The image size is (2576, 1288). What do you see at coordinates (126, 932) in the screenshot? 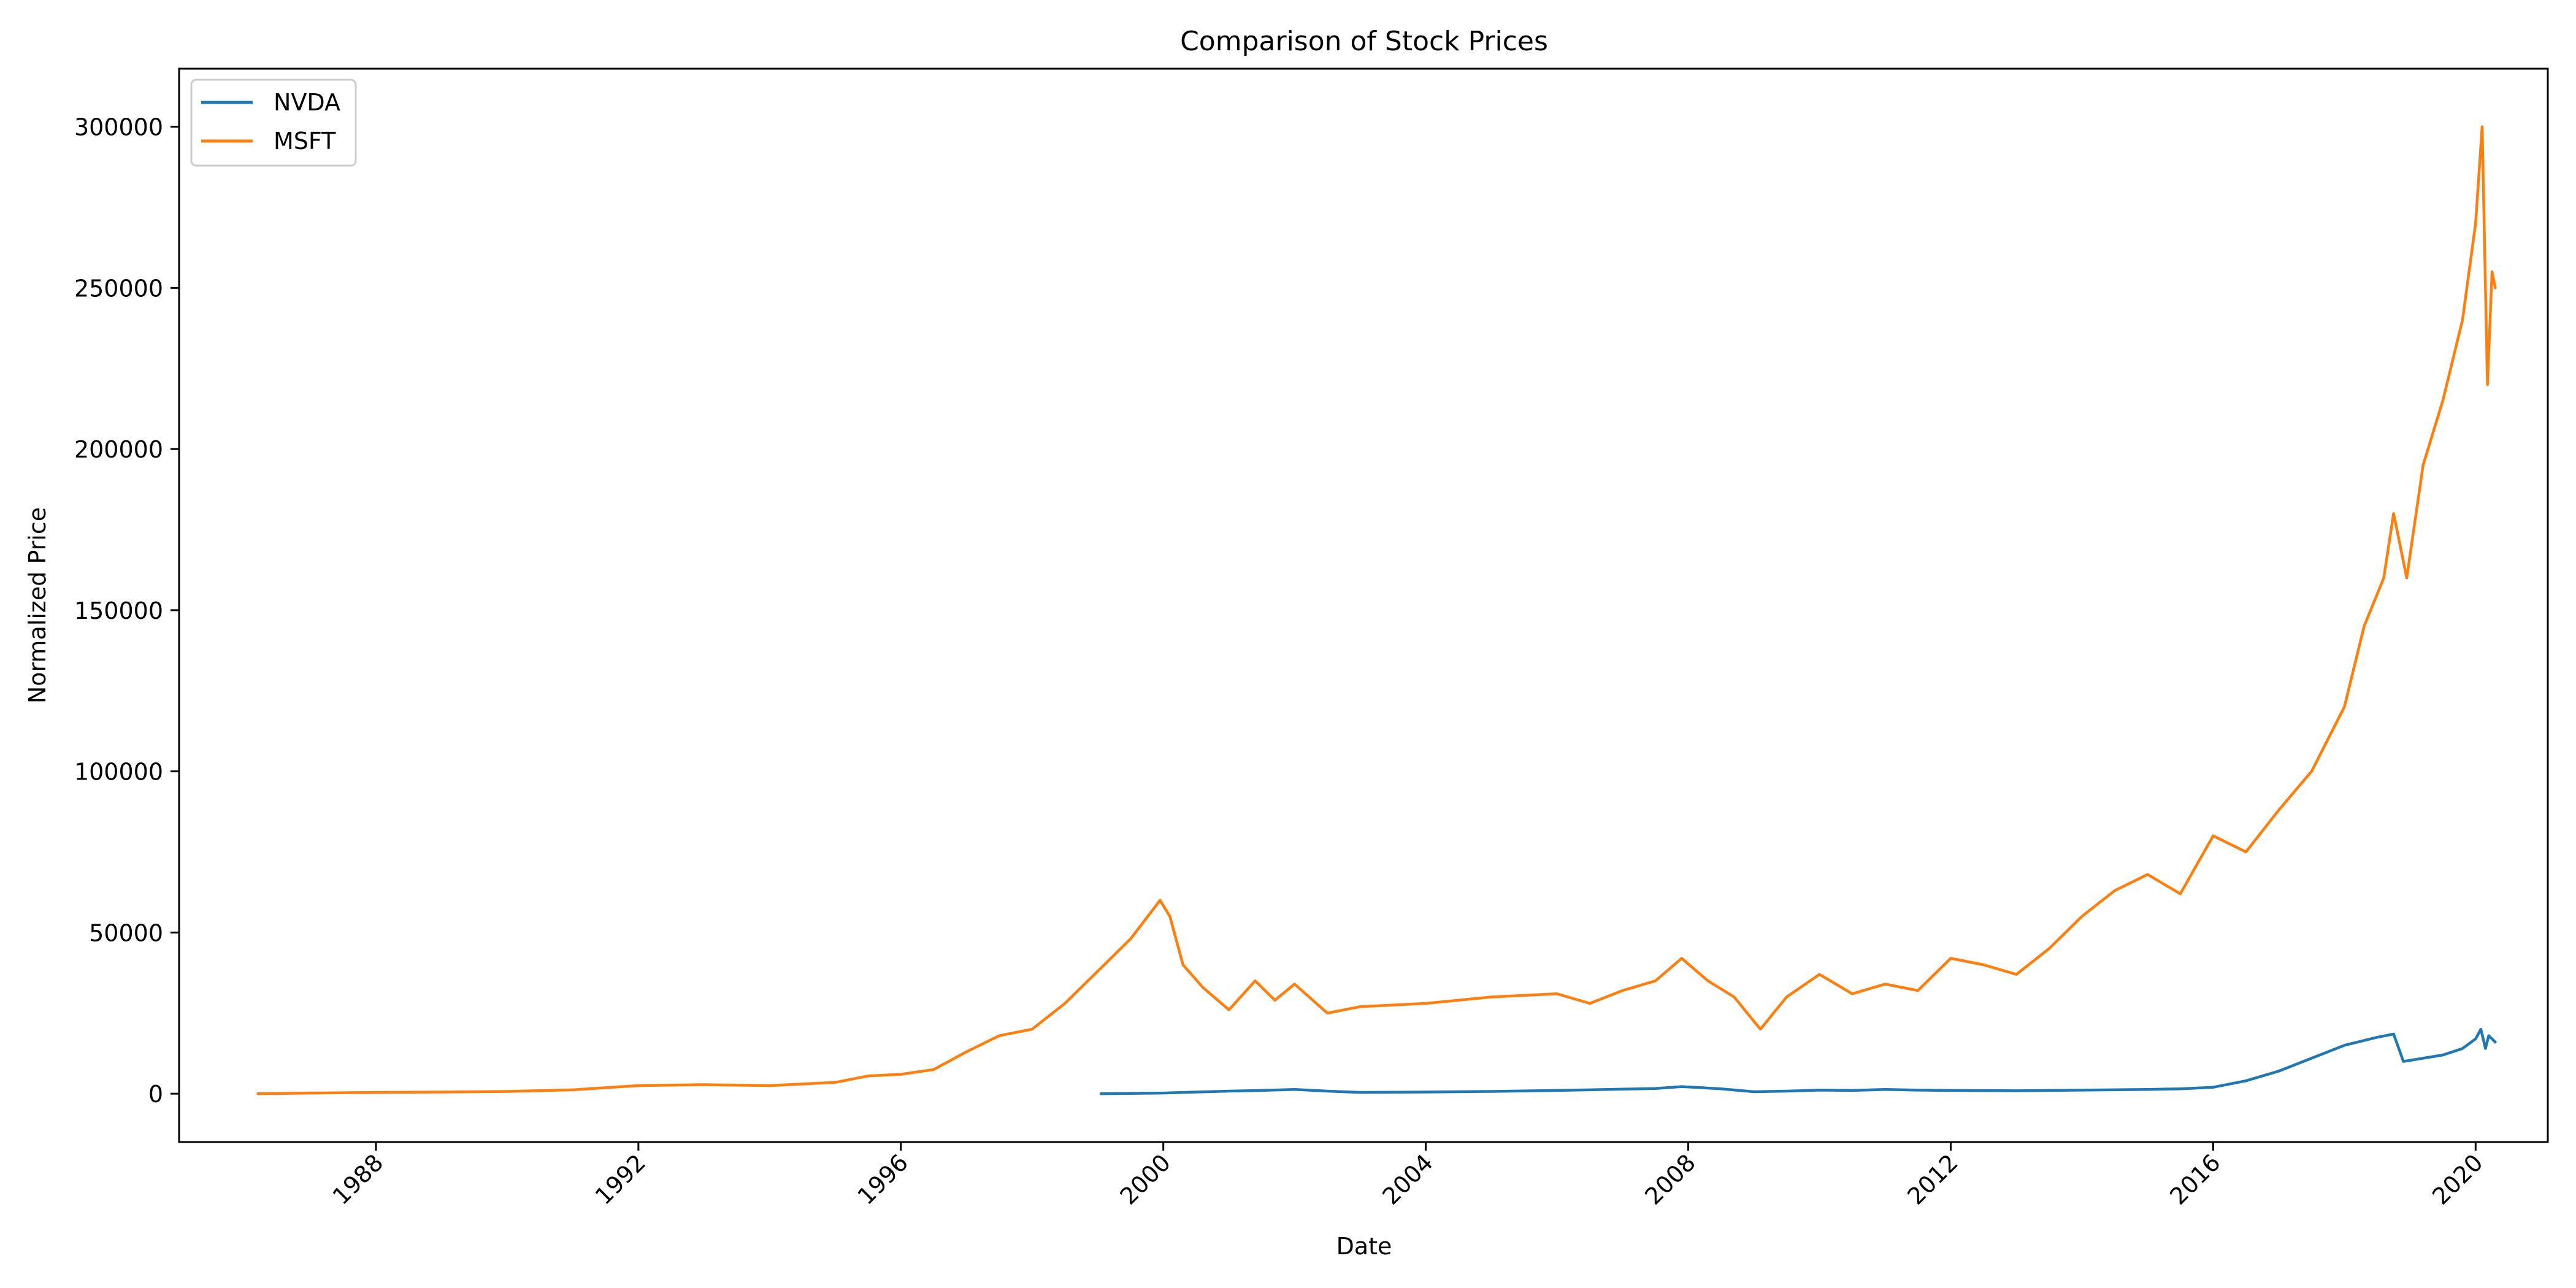
I see `y-tick-label: 50000` at bounding box center [126, 932].